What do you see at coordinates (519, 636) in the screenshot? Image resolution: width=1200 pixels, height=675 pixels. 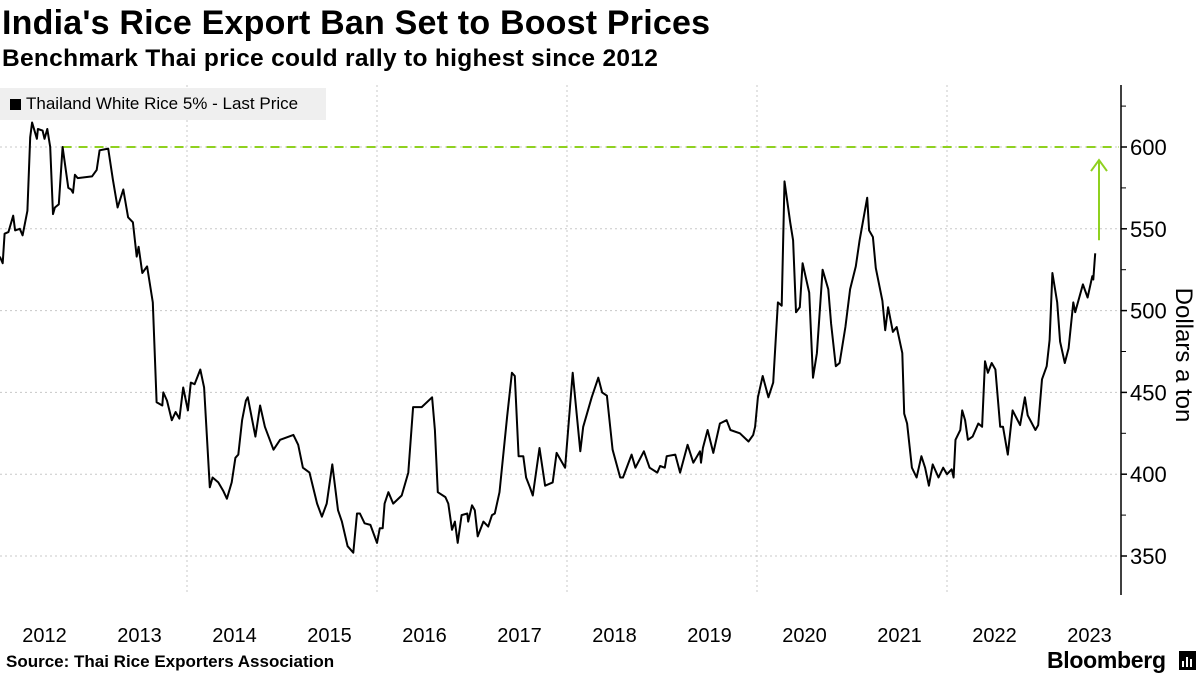 I see `x-tick-label: 2017` at bounding box center [519, 636].